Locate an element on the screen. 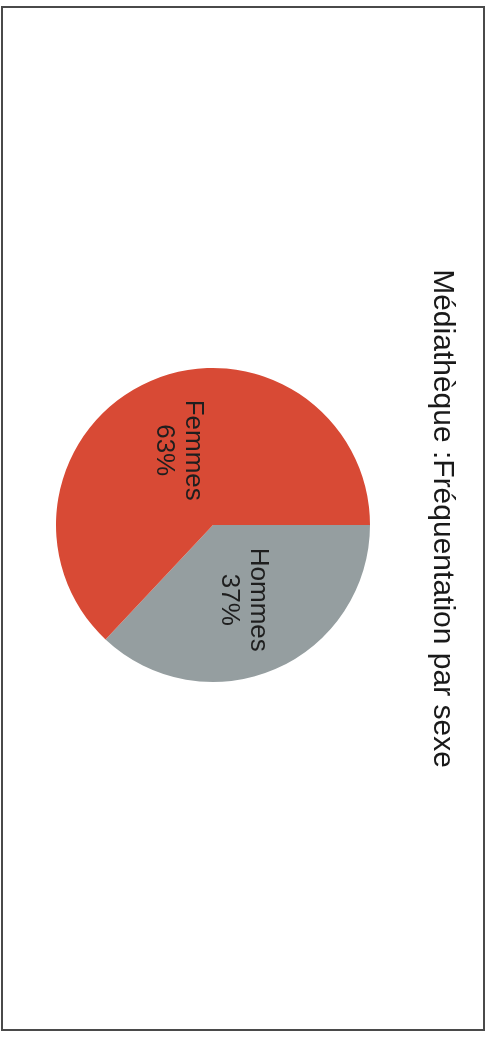  slice-label: Hommes is located at coordinates (259, 599).